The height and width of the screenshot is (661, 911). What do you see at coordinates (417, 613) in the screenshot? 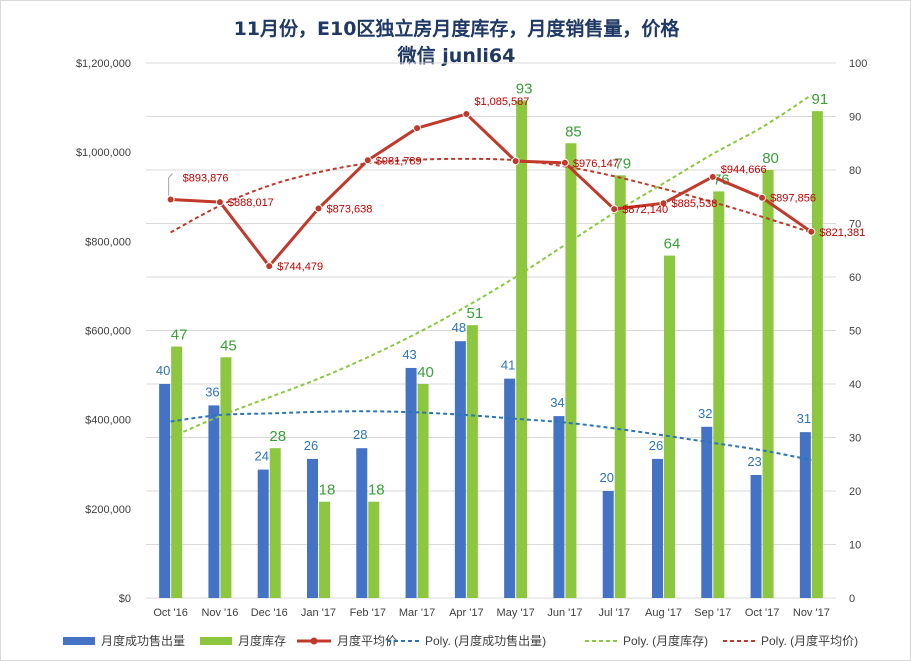
I see `x-tick-label: Mar '17` at bounding box center [417, 613].